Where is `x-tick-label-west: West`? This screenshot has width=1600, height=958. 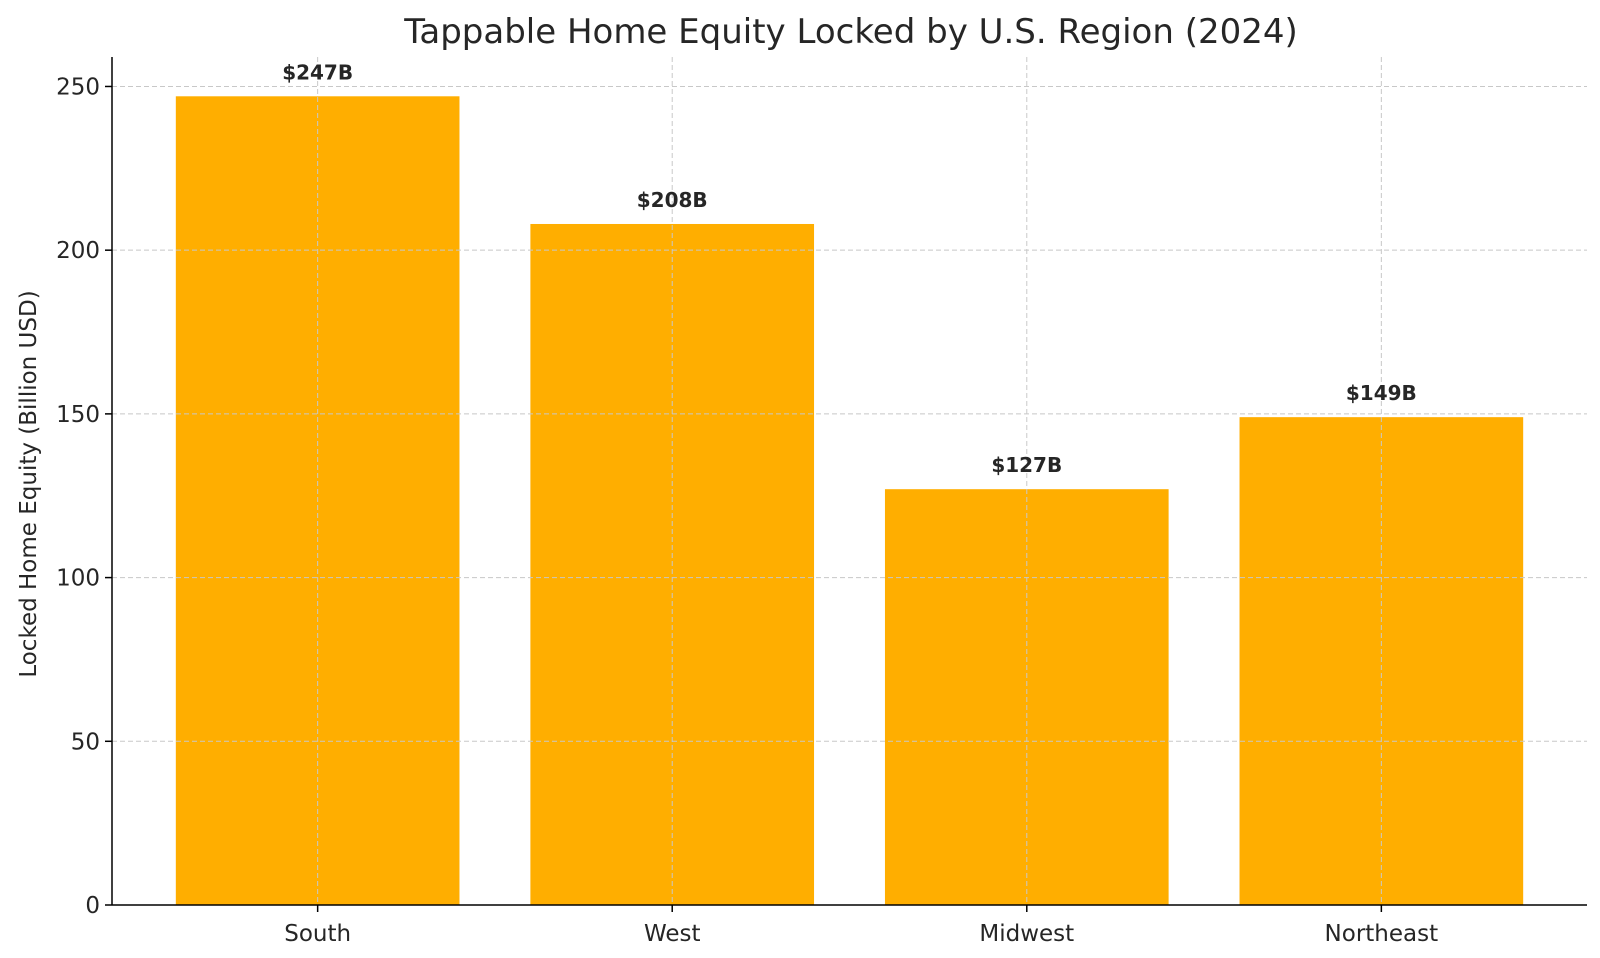
x-tick-label-west: West is located at coordinates (672, 934).